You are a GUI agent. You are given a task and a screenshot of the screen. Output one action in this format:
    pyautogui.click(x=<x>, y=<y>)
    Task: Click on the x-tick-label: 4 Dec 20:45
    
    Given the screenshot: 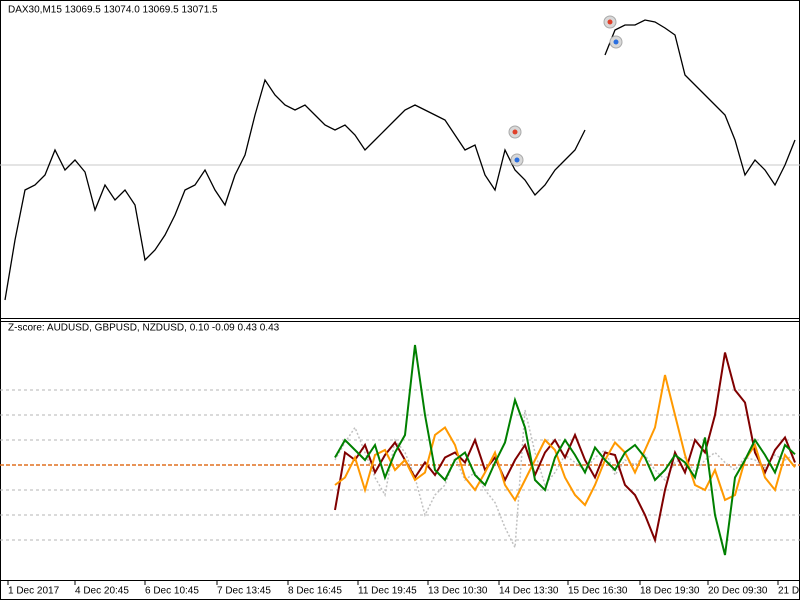 What is the action you would take?
    pyautogui.click(x=102, y=591)
    